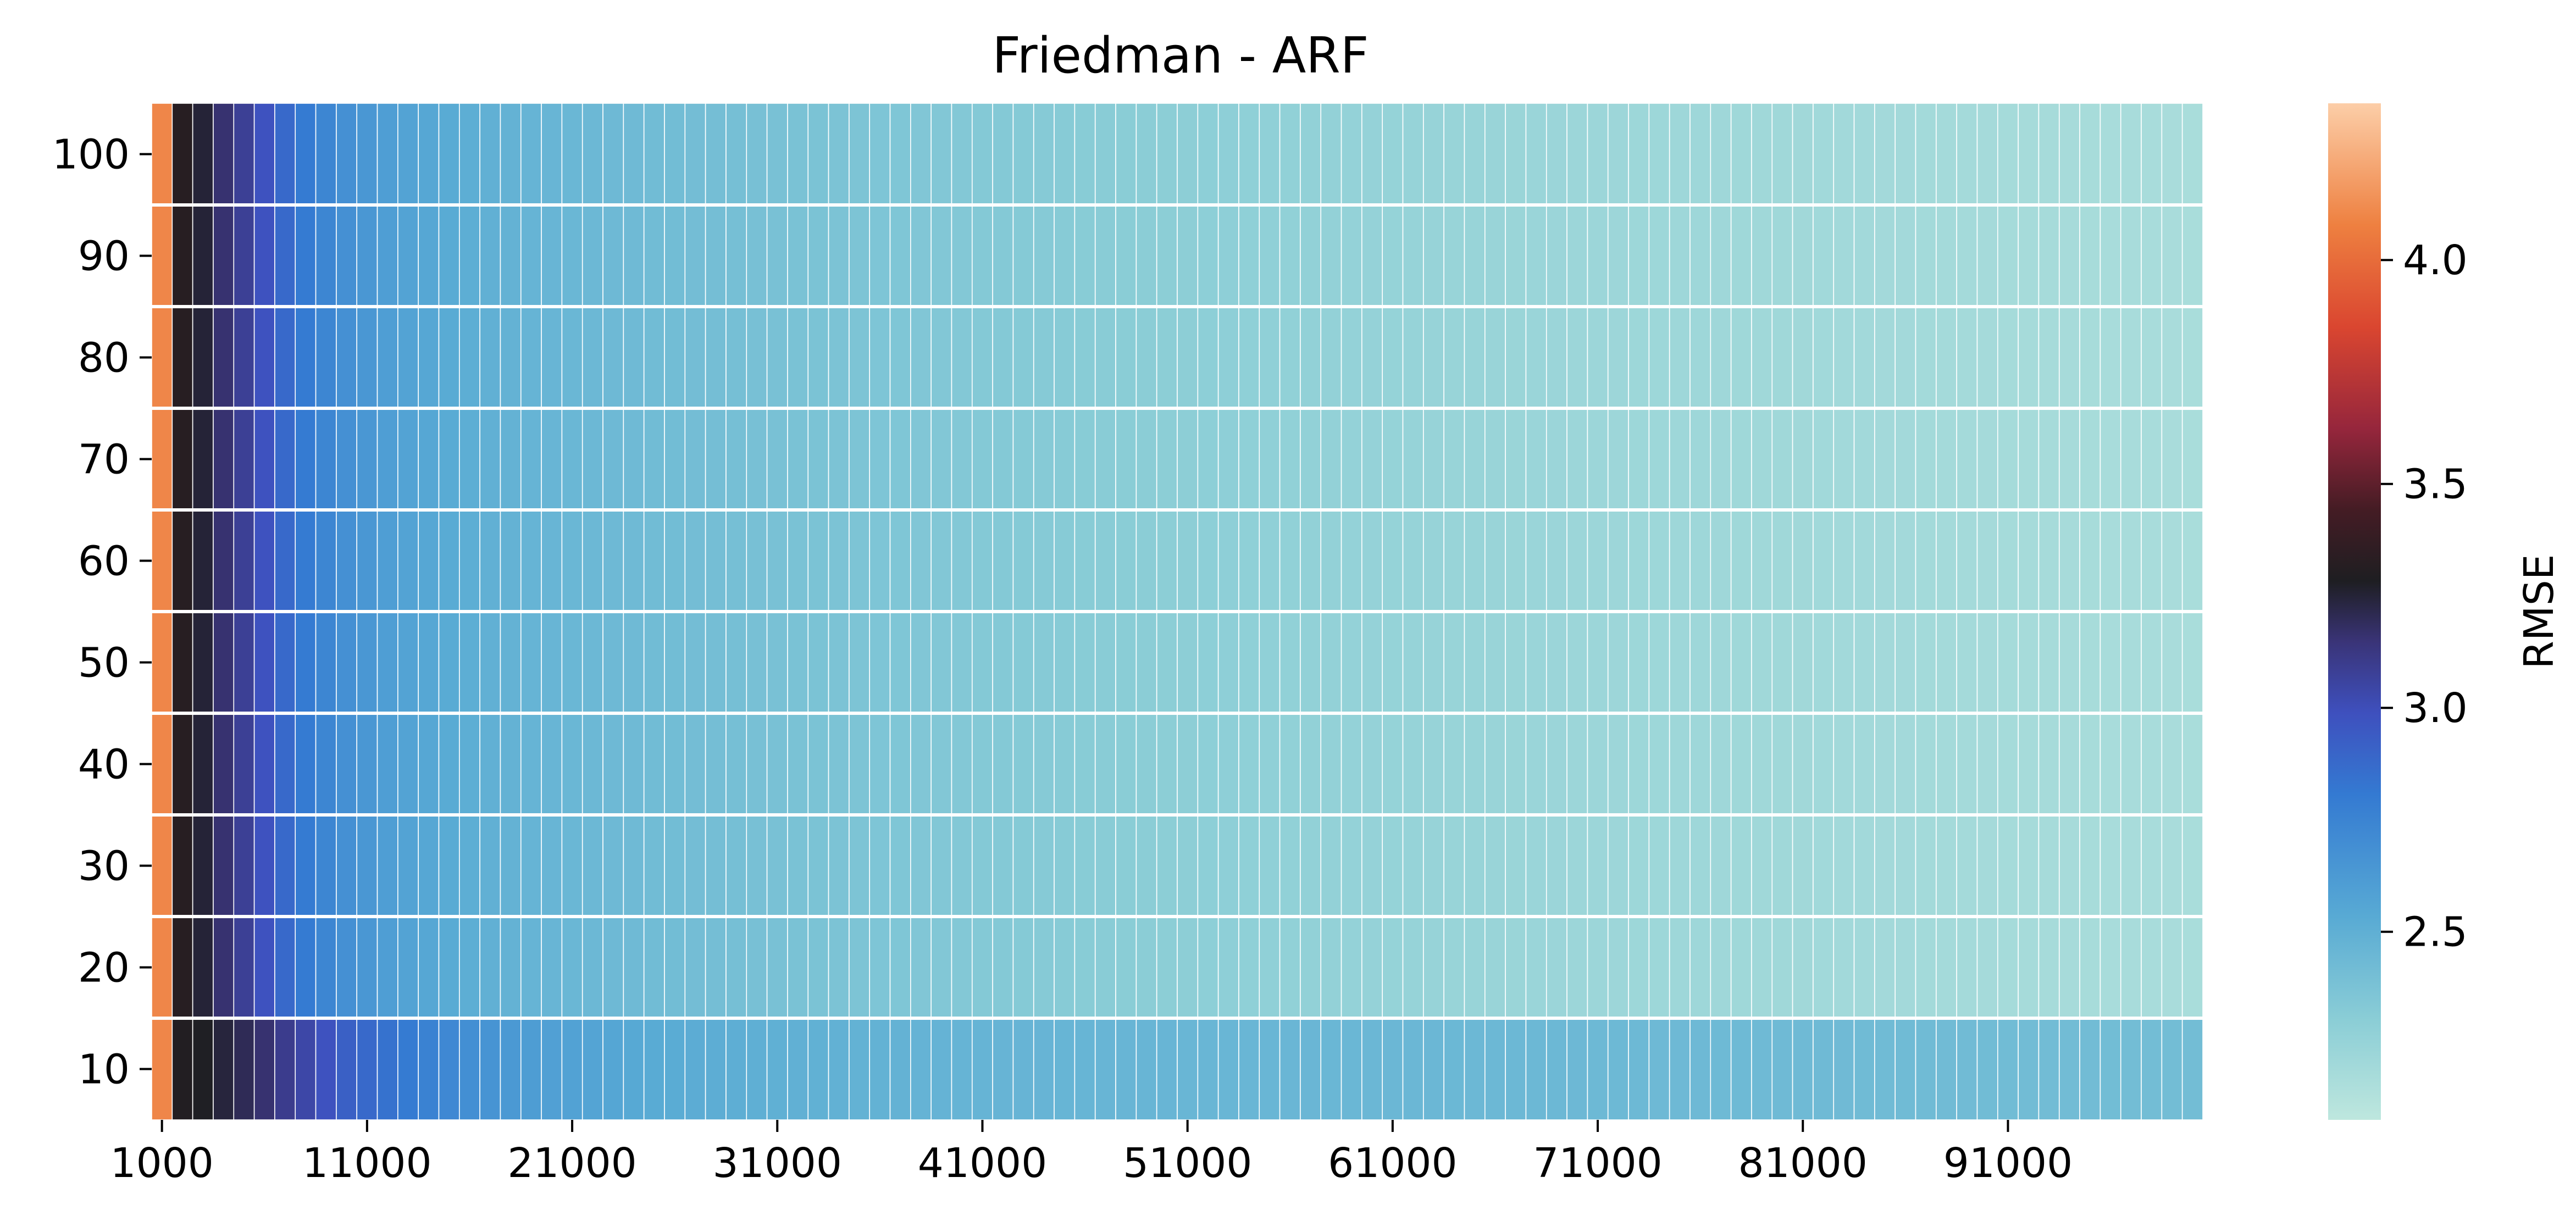 The width and height of the screenshot is (2576, 1227). Describe the element at coordinates (2354, 611) in the screenshot. I see `colorbar-gradient` at that location.